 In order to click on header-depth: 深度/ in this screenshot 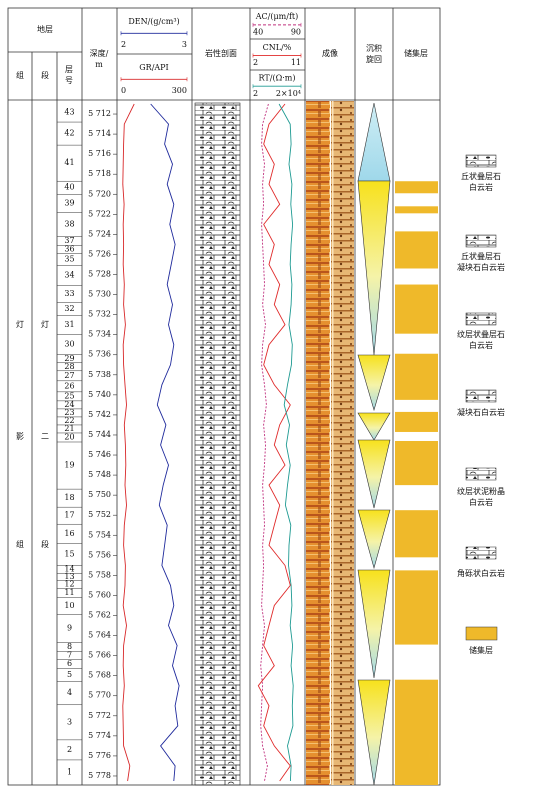, I will do `click(99, 53)`.